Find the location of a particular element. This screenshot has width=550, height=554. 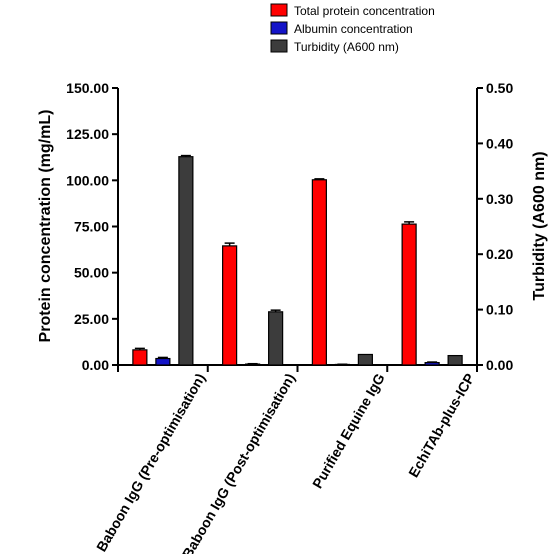

right-tick-label: 0.30 is located at coordinates (499, 199).